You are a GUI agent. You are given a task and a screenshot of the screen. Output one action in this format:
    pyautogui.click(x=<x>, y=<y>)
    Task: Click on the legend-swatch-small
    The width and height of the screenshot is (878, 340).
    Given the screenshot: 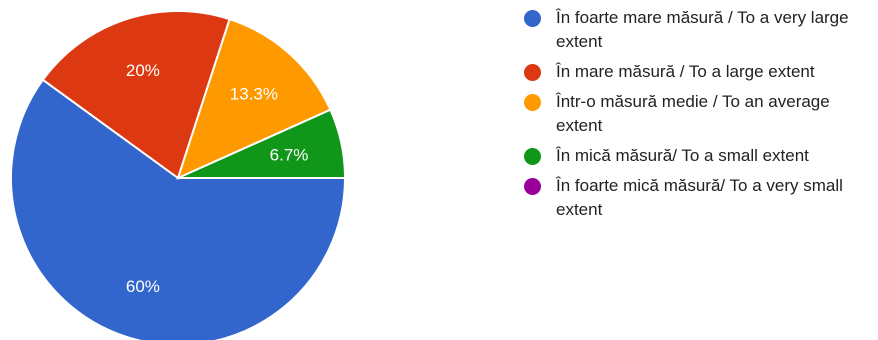 What is the action you would take?
    pyautogui.click(x=532, y=156)
    